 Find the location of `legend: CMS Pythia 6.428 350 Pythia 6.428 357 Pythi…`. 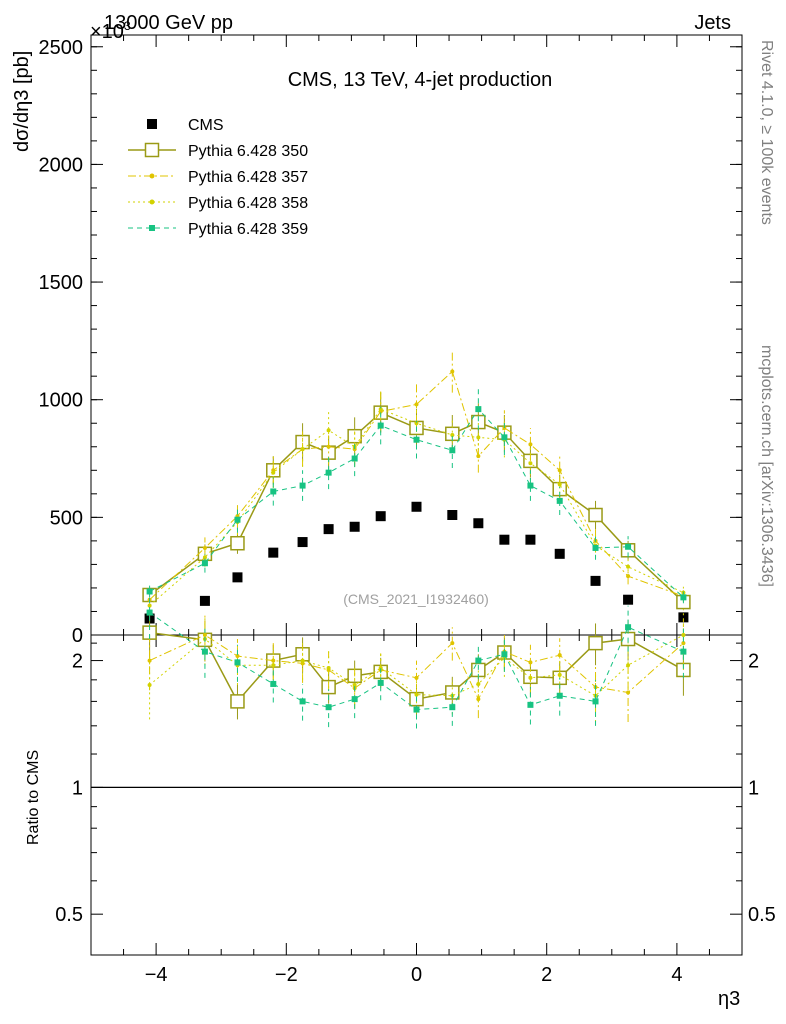

legend: CMS Pythia 6.428 350 Pythia 6.428 357 Pythi… is located at coordinates (218, 177).